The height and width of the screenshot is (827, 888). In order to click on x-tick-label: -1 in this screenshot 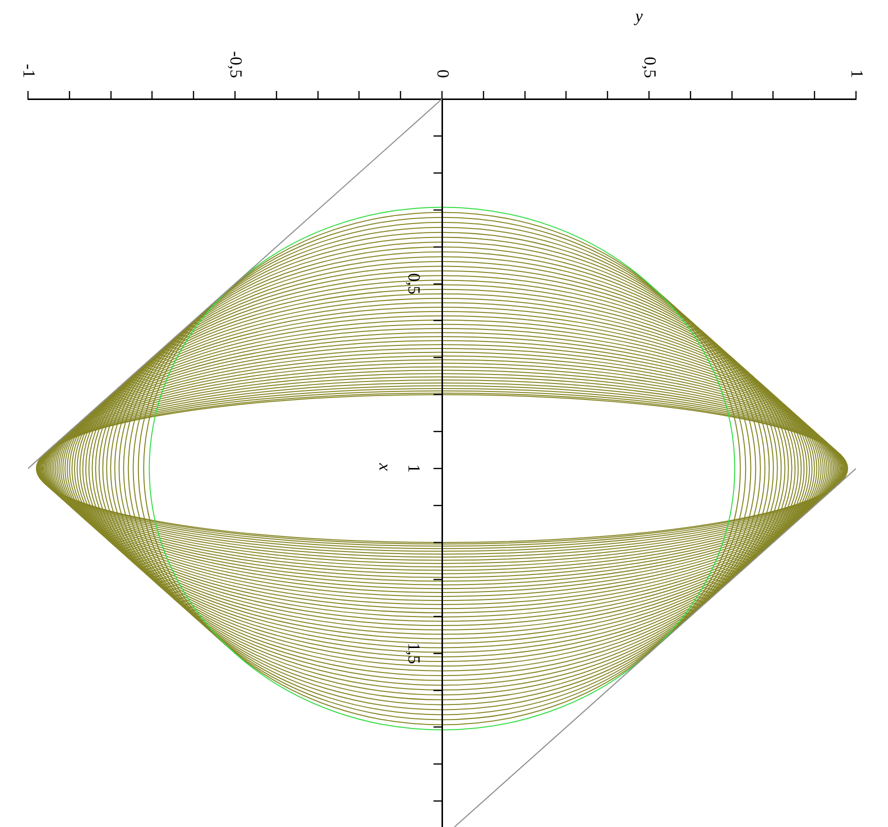, I will do `click(29, 71)`.